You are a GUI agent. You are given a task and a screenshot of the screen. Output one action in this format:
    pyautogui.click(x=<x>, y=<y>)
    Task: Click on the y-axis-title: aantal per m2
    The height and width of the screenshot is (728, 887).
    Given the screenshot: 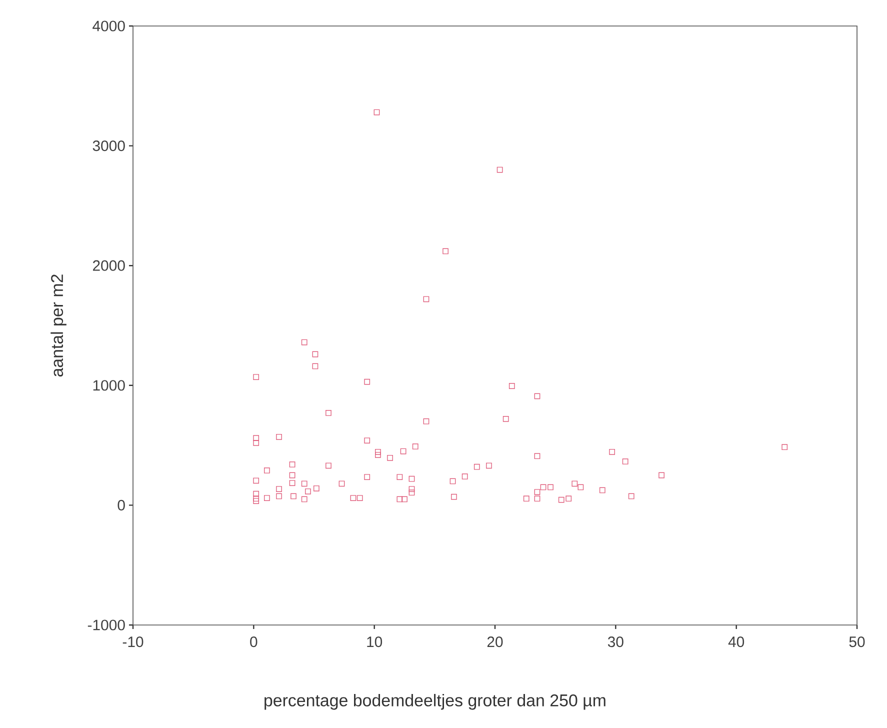 What is the action you would take?
    pyautogui.click(x=58, y=325)
    